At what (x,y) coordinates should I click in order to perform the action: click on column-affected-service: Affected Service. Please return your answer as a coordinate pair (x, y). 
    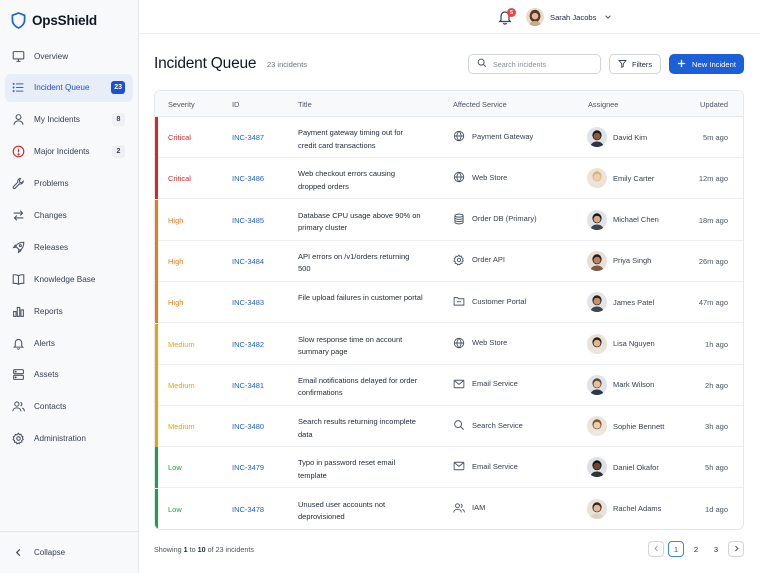
    Looking at the image, I should click on (480, 104).